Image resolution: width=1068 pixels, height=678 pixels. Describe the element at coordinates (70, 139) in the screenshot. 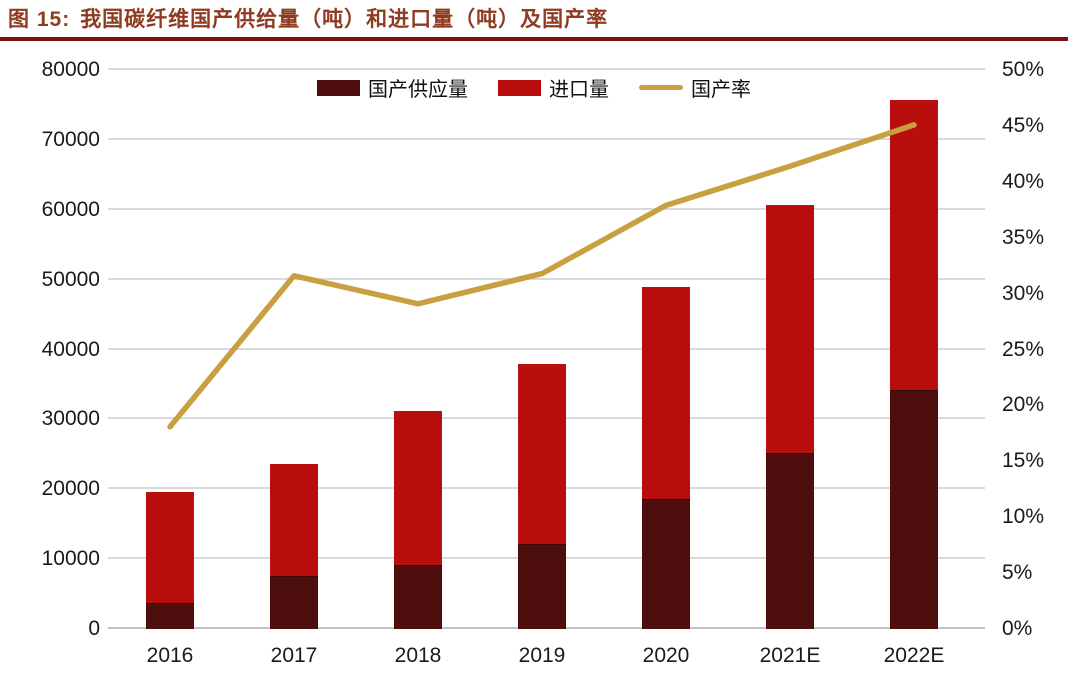

I see `left-axis-tick: 70000` at that location.